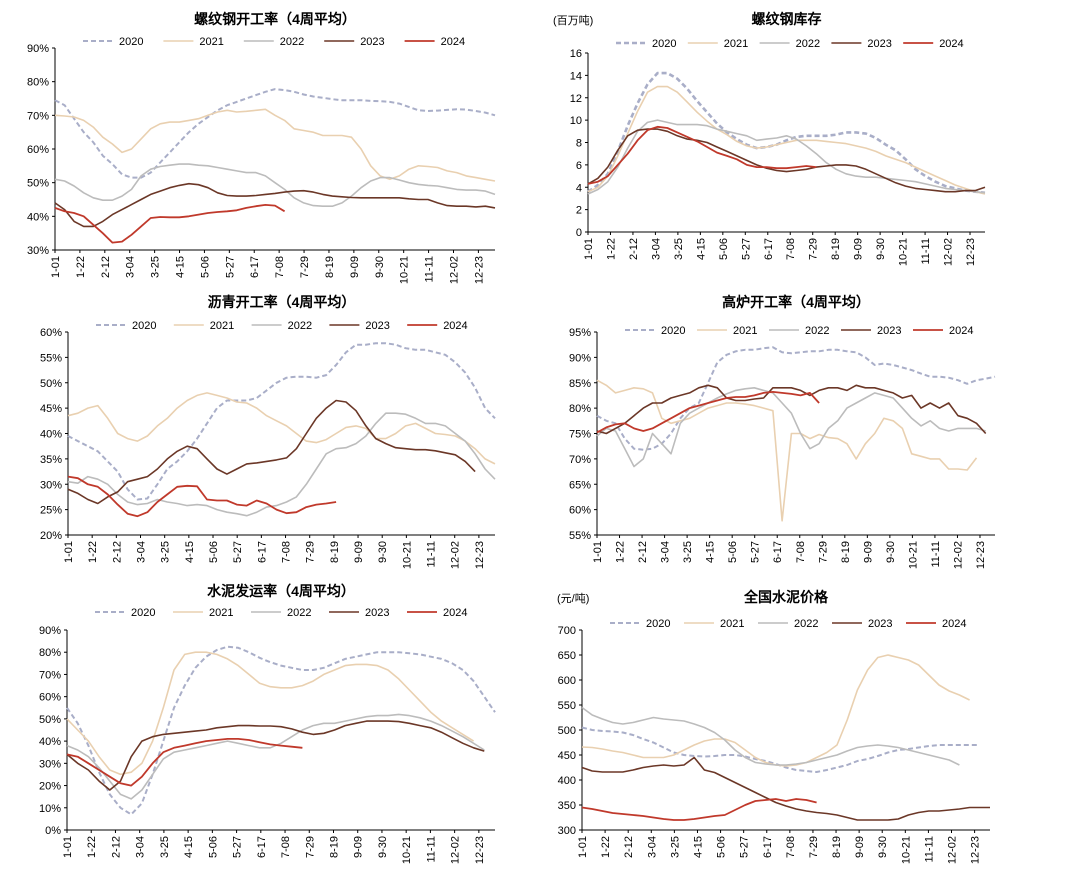 Image resolution: width=1080 pixels, height=880 pixels. I want to click on y-tick-label: 700, so click(567, 631).